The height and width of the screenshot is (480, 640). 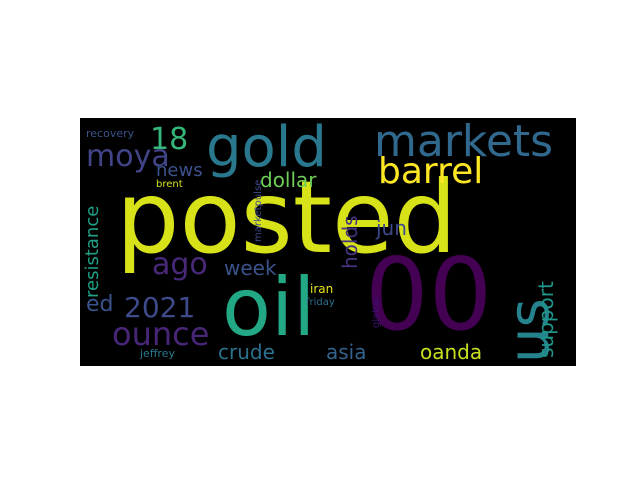 What do you see at coordinates (346, 352) in the screenshot?
I see `word-asia: asia` at bounding box center [346, 352].